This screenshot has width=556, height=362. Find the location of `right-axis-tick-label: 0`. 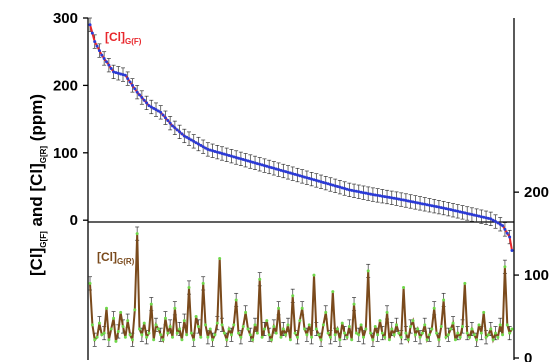

right-axis-tick-label: 0 is located at coordinates (528, 356).